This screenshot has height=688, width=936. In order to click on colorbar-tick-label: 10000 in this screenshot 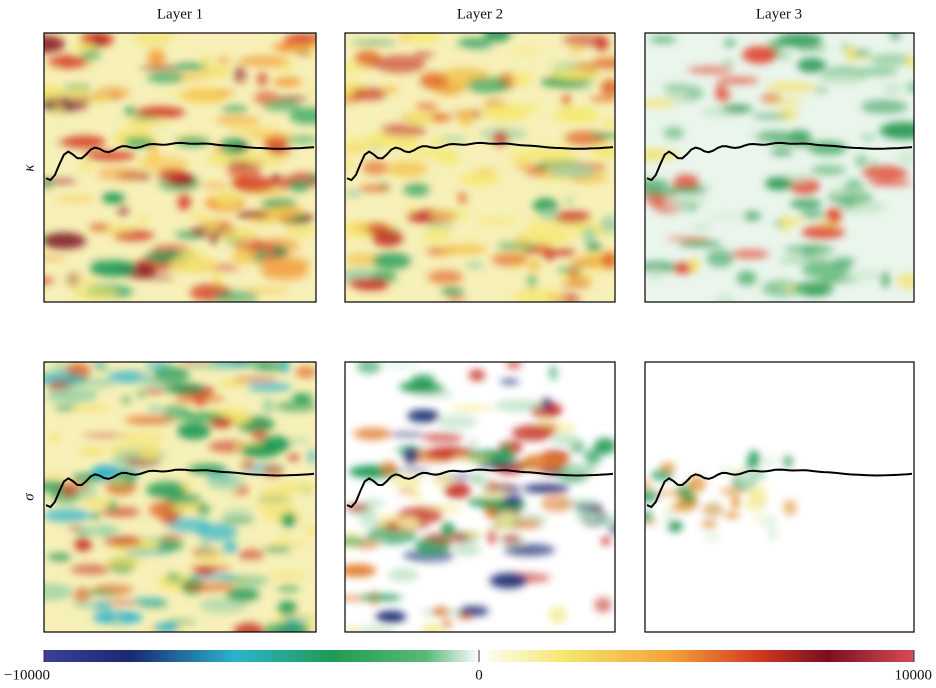, I will do `click(914, 675)`.